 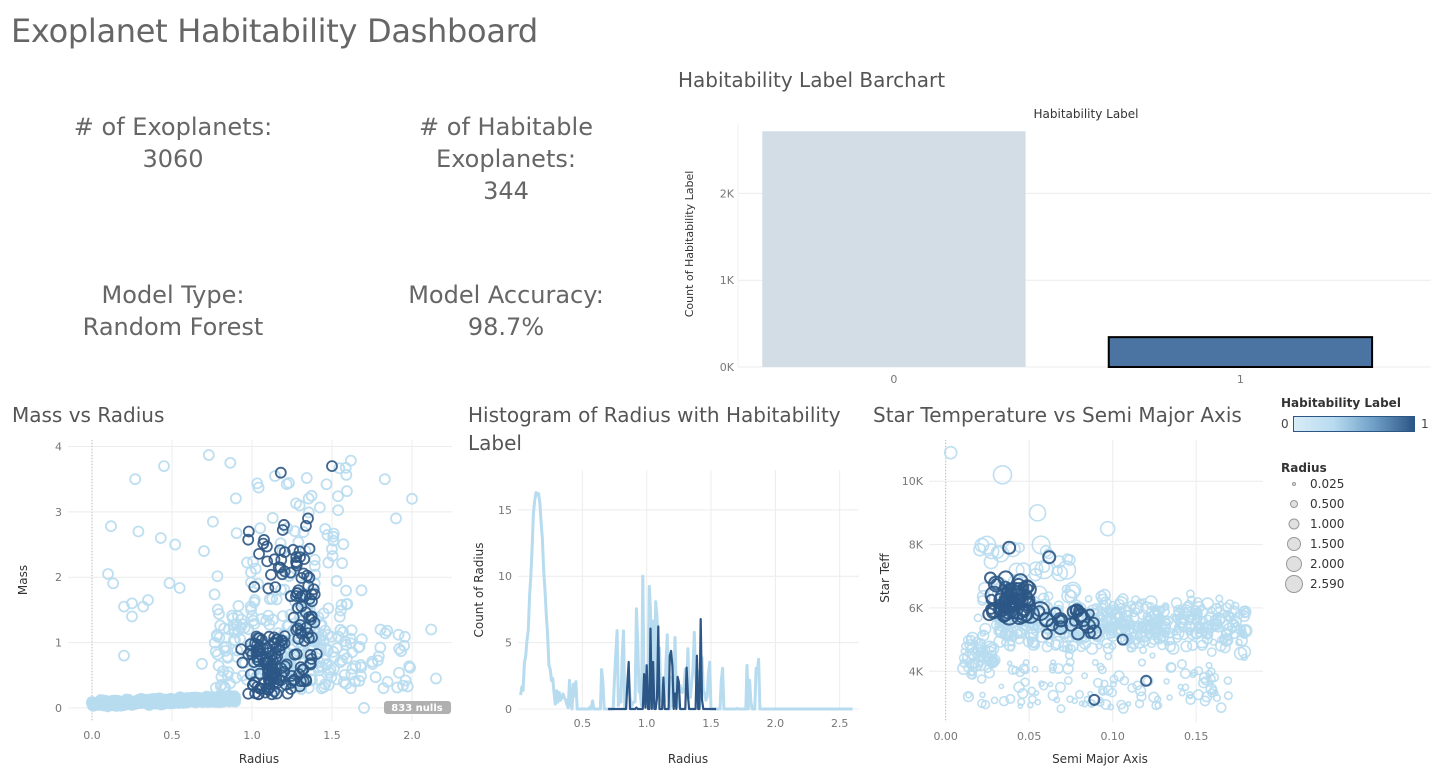 I want to click on barchart-header: Habitability Label, so click(x=1086, y=114).